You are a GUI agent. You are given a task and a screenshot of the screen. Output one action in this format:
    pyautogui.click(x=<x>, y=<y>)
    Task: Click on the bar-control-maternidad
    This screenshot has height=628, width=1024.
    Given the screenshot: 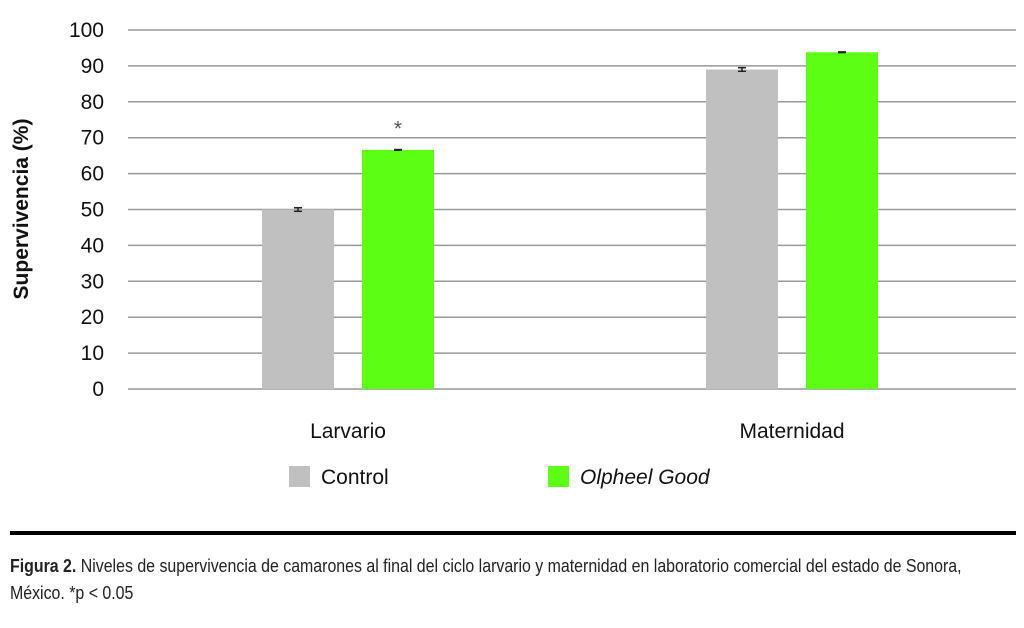 What is the action you would take?
    pyautogui.click(x=742, y=229)
    